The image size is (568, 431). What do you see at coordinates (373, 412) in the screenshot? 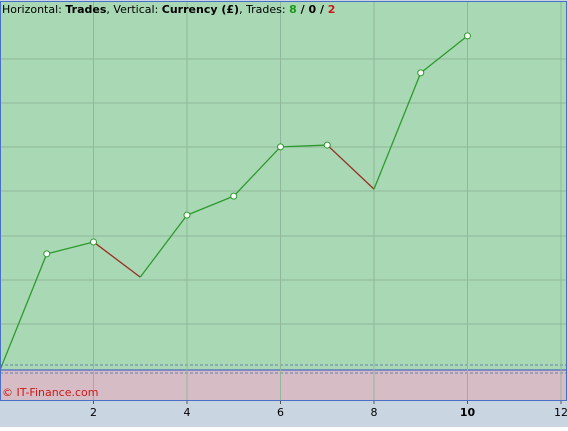
I see `x-tick-label: 8` at bounding box center [373, 412].